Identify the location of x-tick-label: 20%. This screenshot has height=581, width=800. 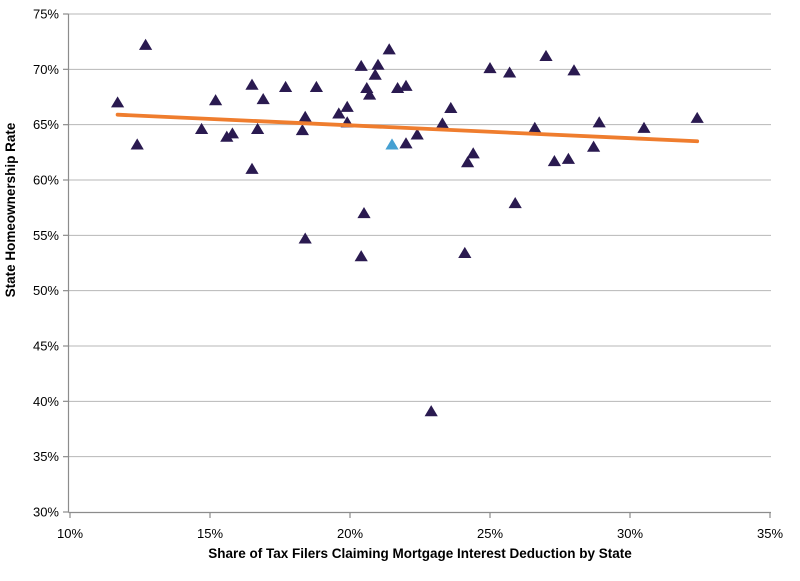
(350, 533).